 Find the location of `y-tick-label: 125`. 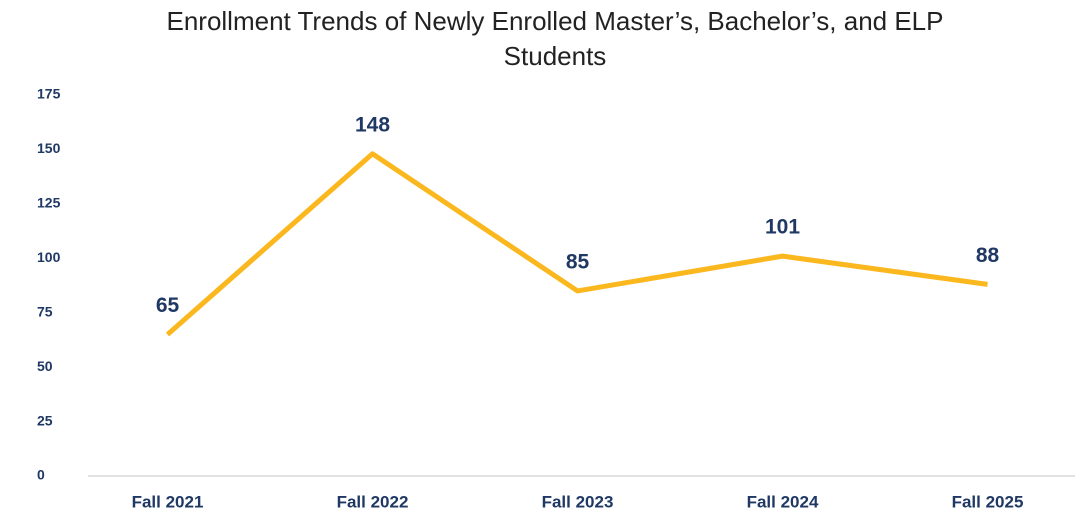

y-tick-label: 125 is located at coordinates (49, 203).